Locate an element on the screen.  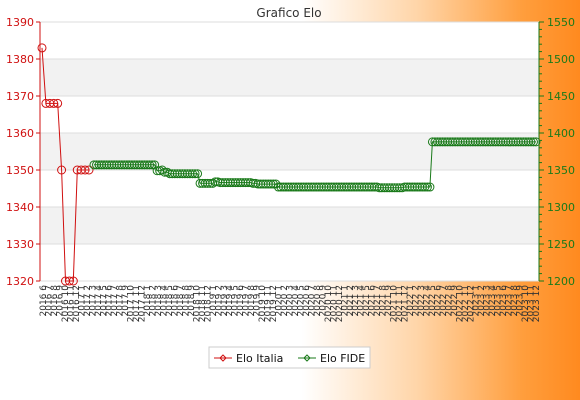
x-tick-label: 2023 2 is located at coordinates (482, 301).